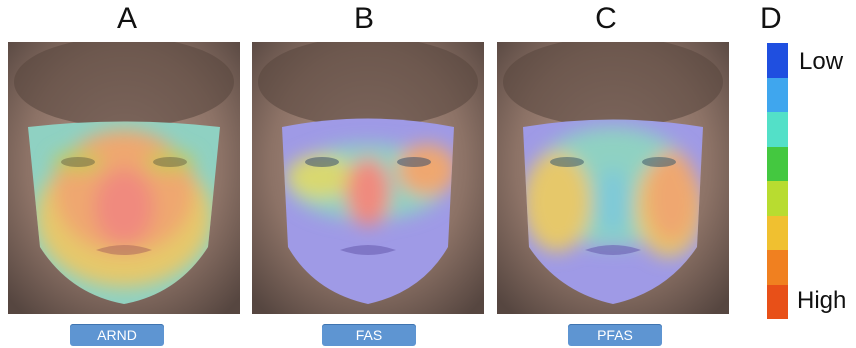  Describe the element at coordinates (126, 18) in the screenshot. I see `panel-letter-a: A` at that location.